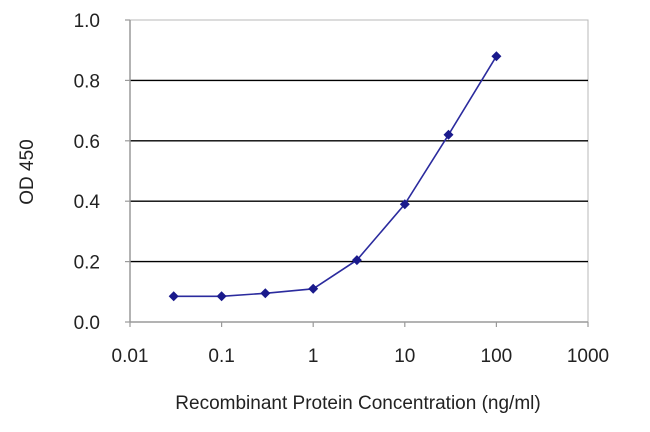 The height and width of the screenshot is (432, 650). Describe the element at coordinates (130, 356) in the screenshot. I see `x-tick-label-0: 0.01` at that location.